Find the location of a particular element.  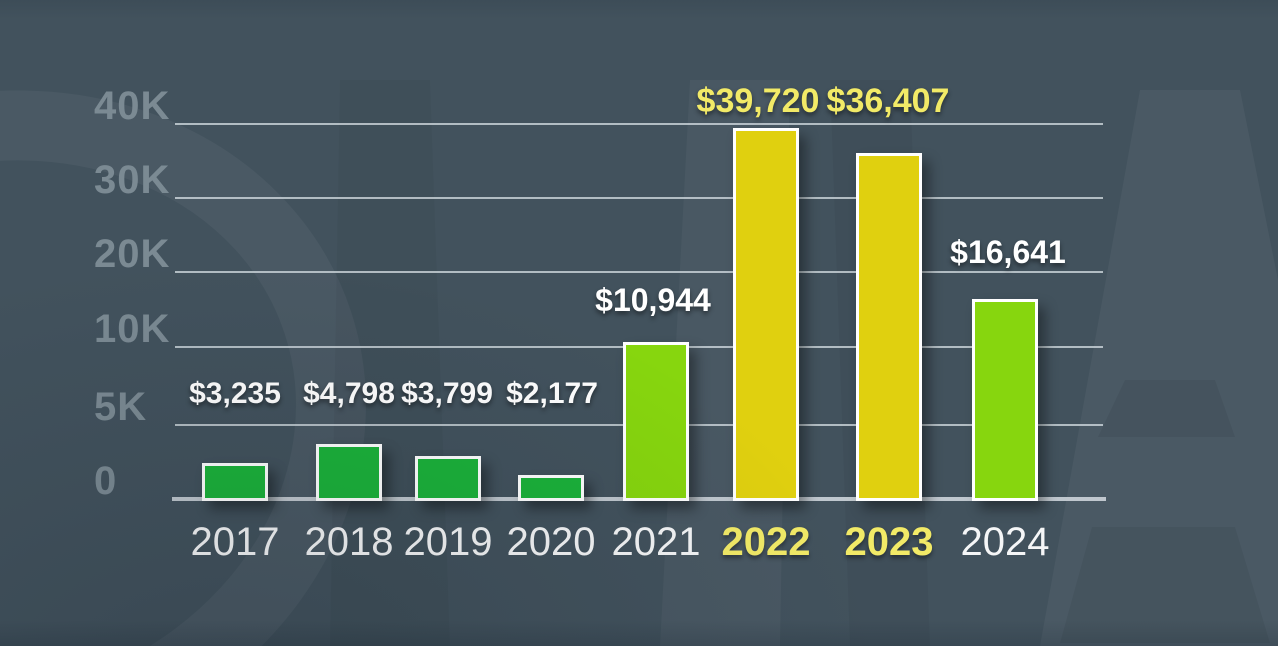

gridline-30k is located at coordinates (639, 198).